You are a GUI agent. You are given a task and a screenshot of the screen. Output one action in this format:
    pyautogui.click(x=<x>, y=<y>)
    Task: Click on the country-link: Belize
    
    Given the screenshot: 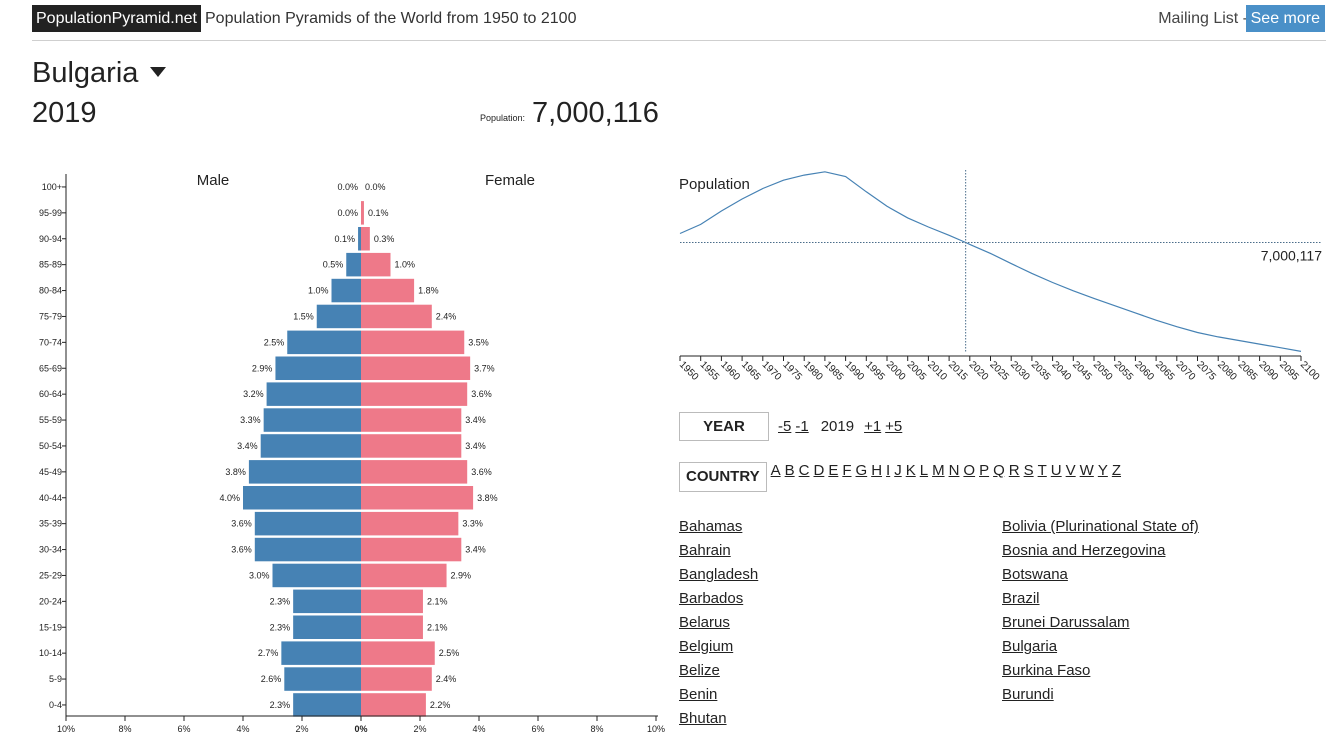 What is the action you would take?
    pyautogui.click(x=699, y=670)
    